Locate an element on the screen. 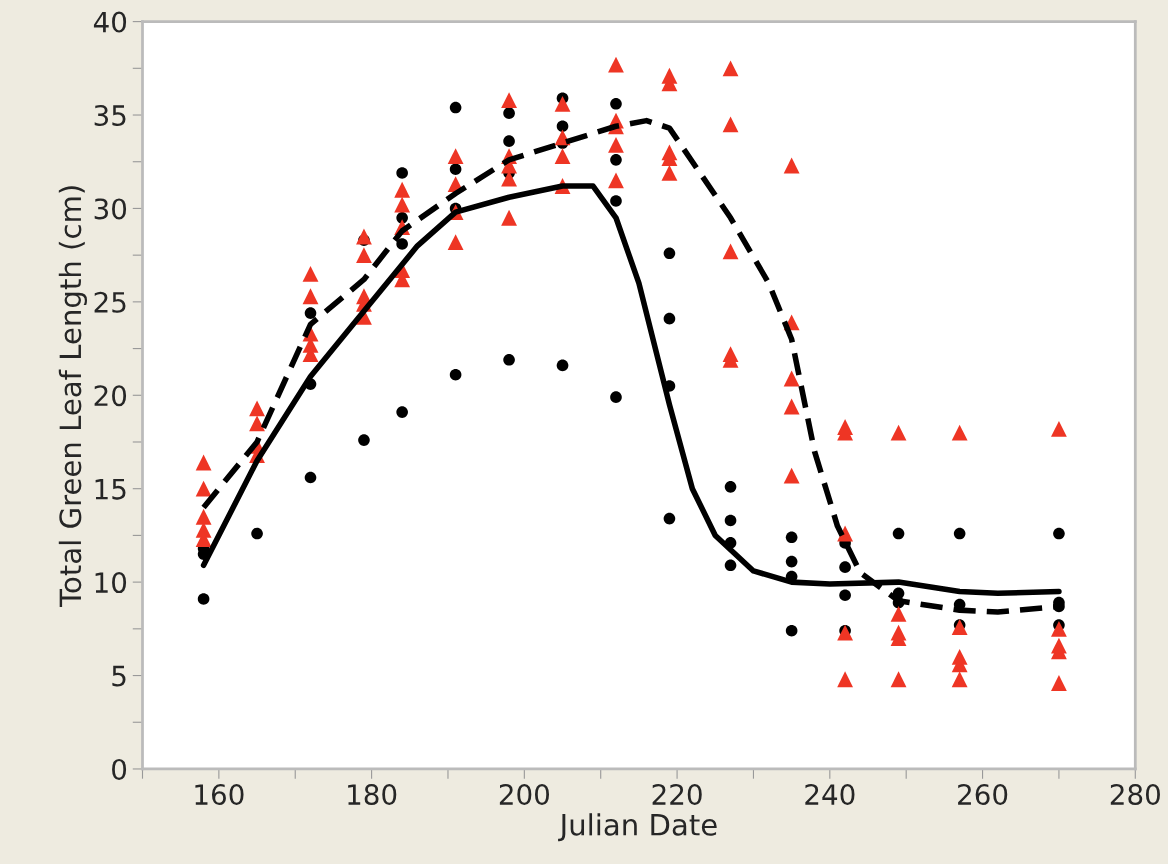 This screenshot has height=864, width=1168. y-tick-label: 10 is located at coordinates (111, 583).